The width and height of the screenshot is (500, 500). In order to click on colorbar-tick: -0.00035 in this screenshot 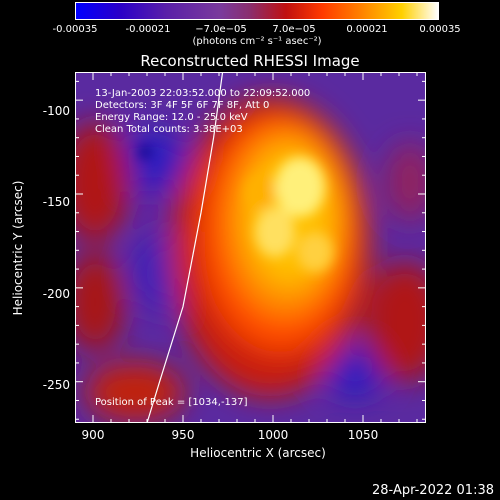, I will do `click(75, 29)`.